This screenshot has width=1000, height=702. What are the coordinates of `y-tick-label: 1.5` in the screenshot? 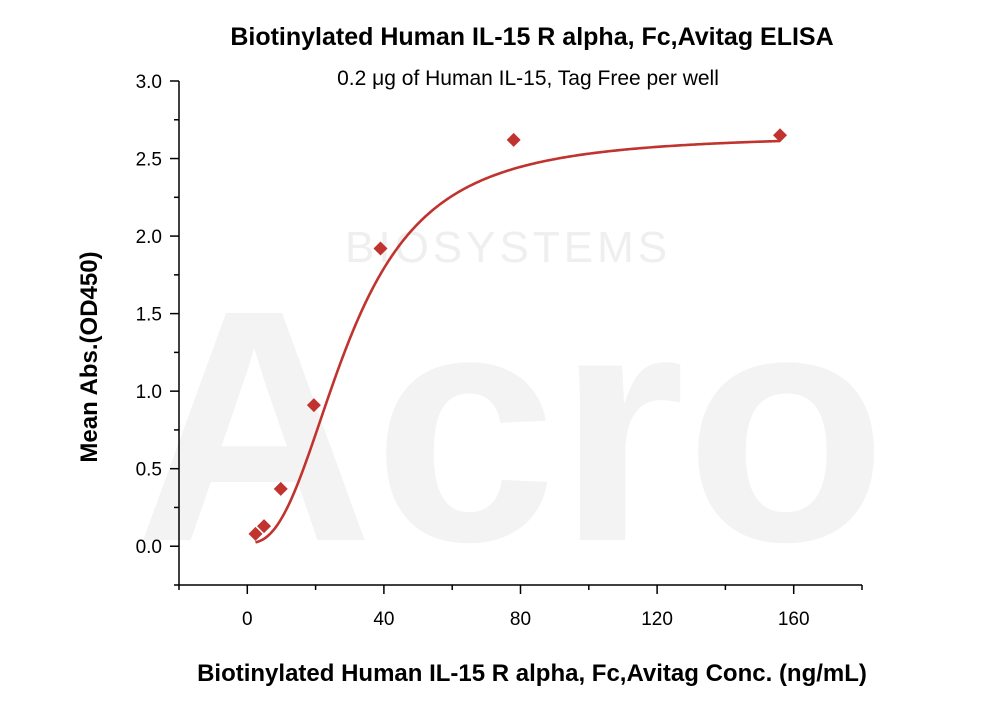 It's located at (149, 315).